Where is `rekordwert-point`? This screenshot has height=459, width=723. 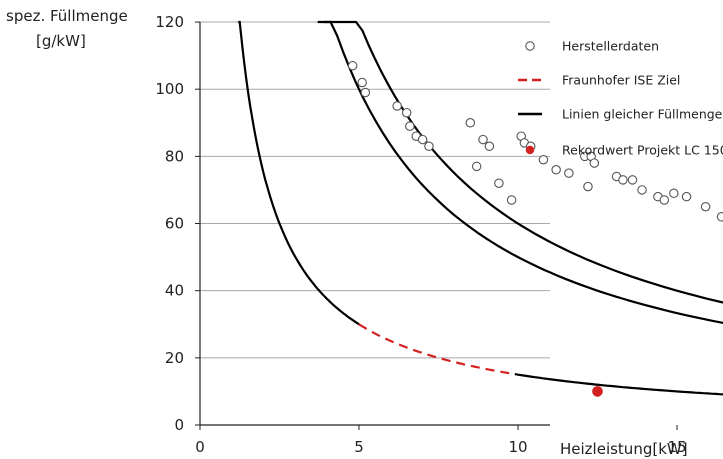
rekordwert-point is located at coordinates (597, 391).